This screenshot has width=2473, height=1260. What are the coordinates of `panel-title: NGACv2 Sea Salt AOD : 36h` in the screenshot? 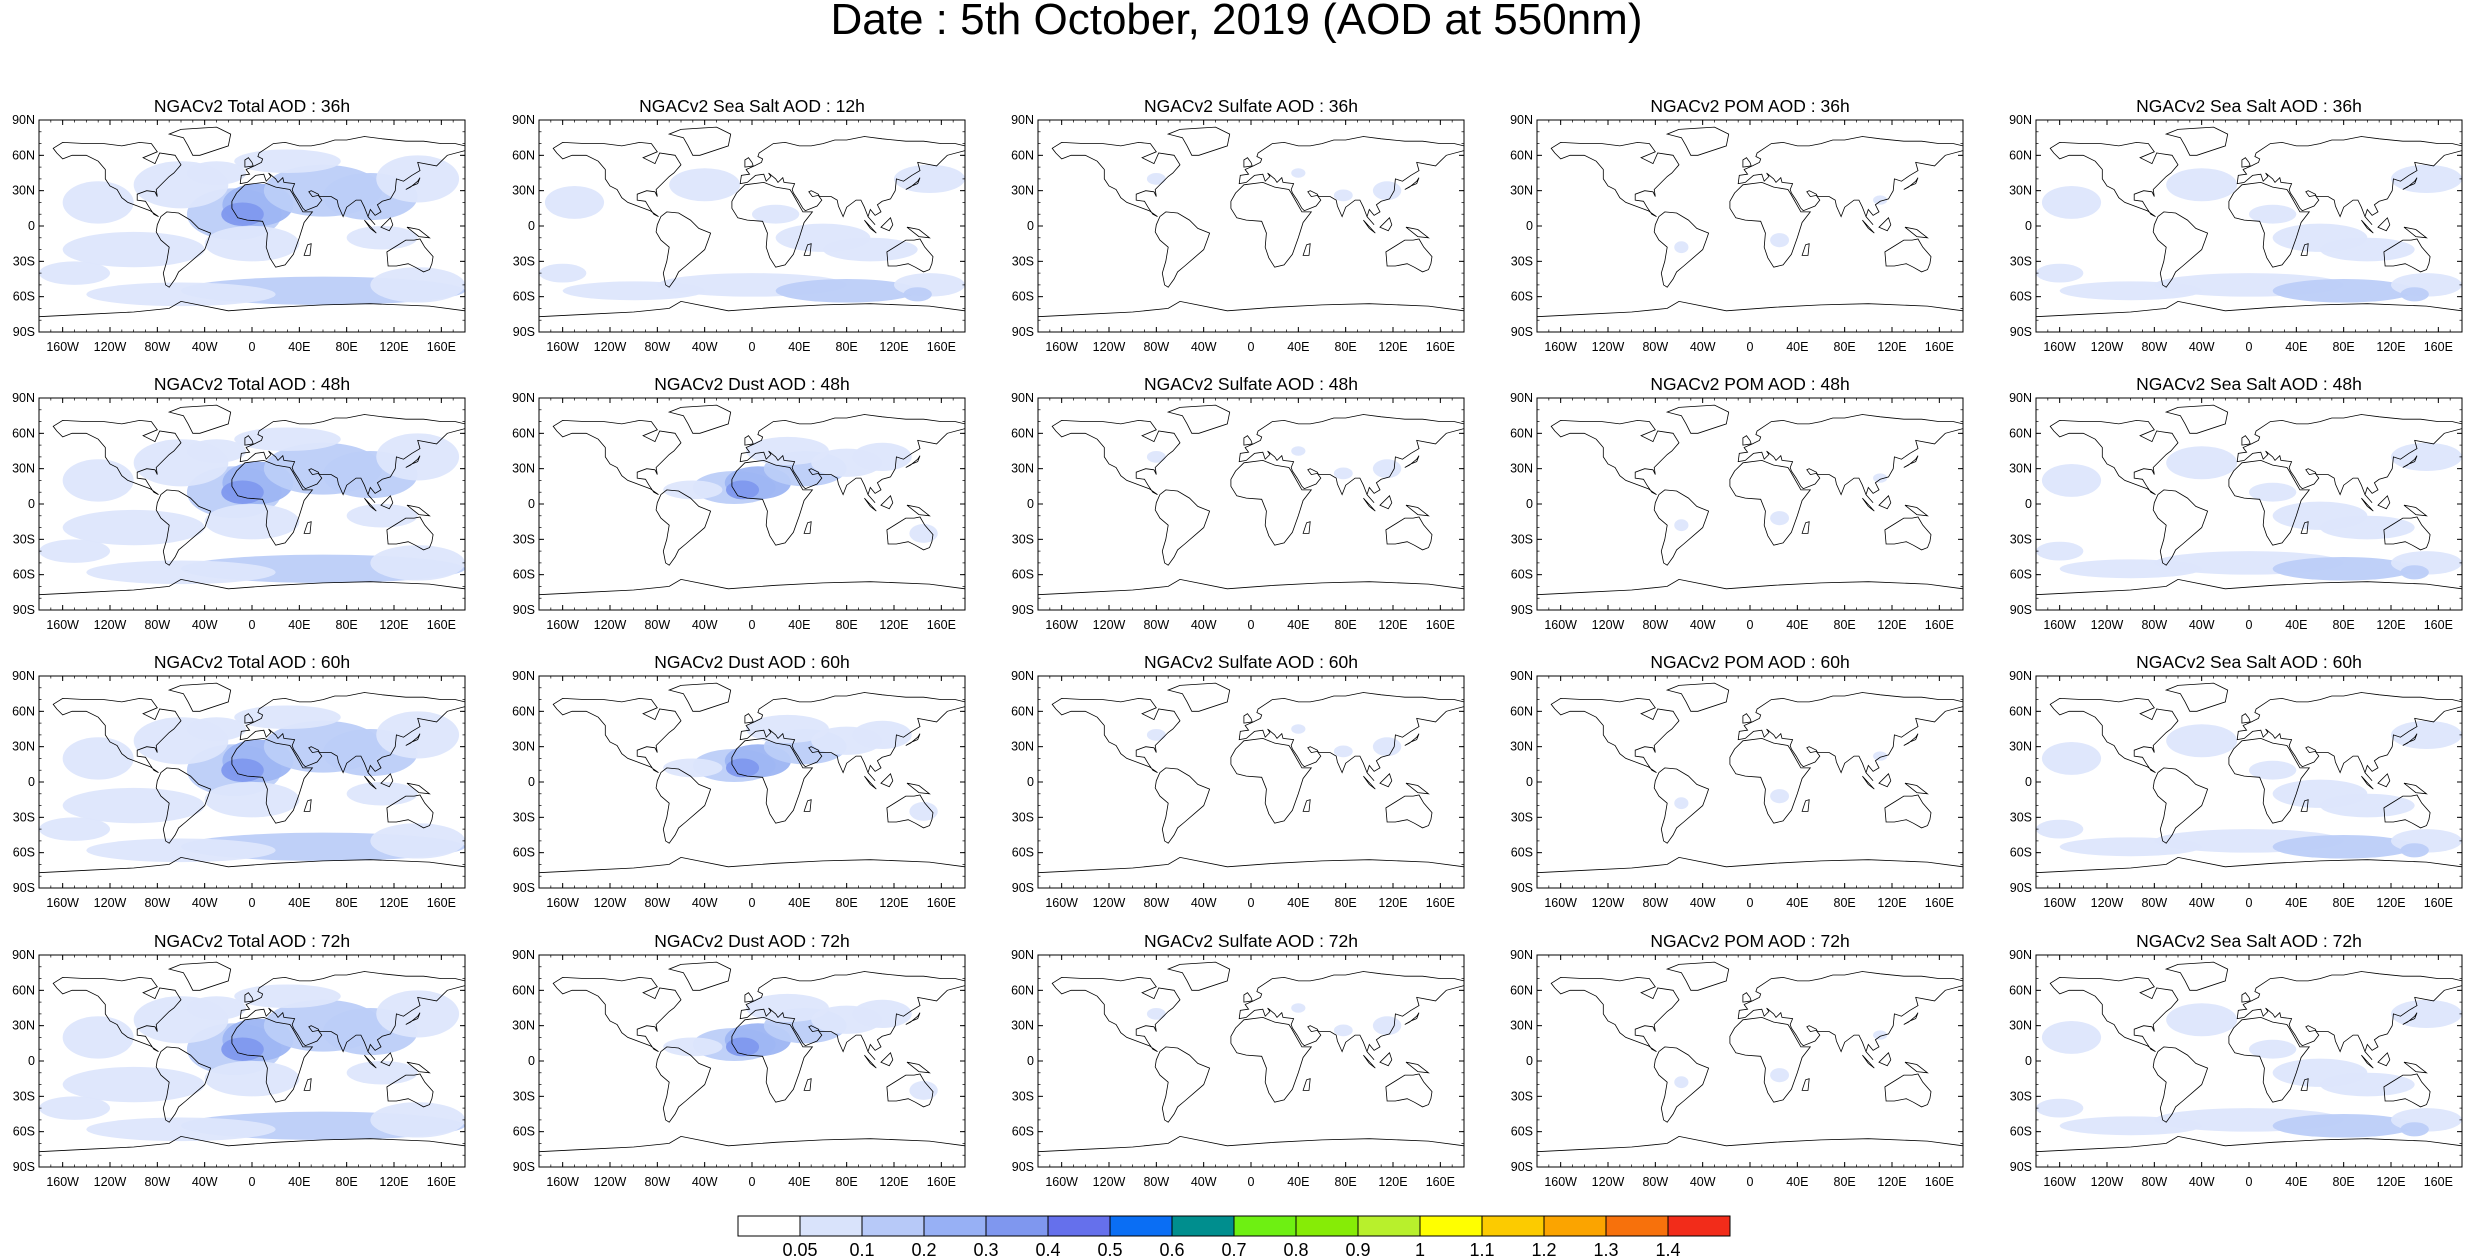 It's located at (2249, 106).